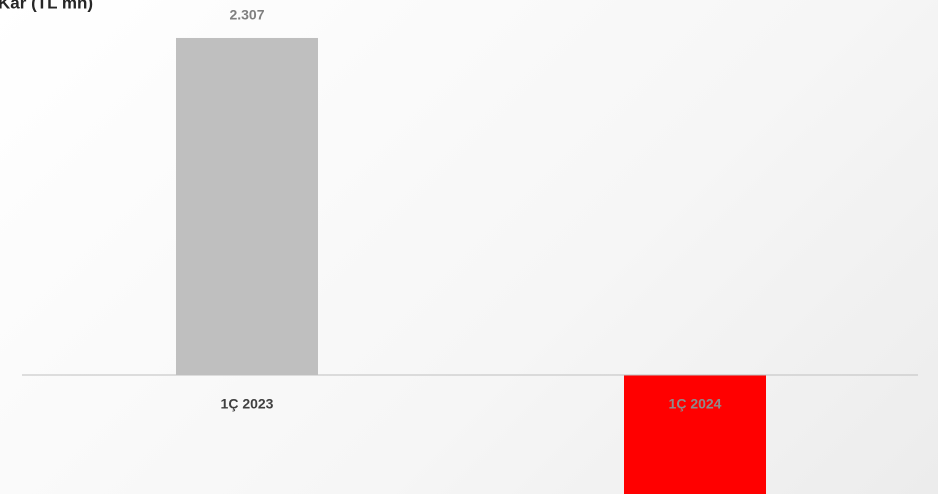 This screenshot has height=494, width=938. Describe the element at coordinates (695, 404) in the screenshot. I see `x-tick-label: 1Ç 2024` at that location.